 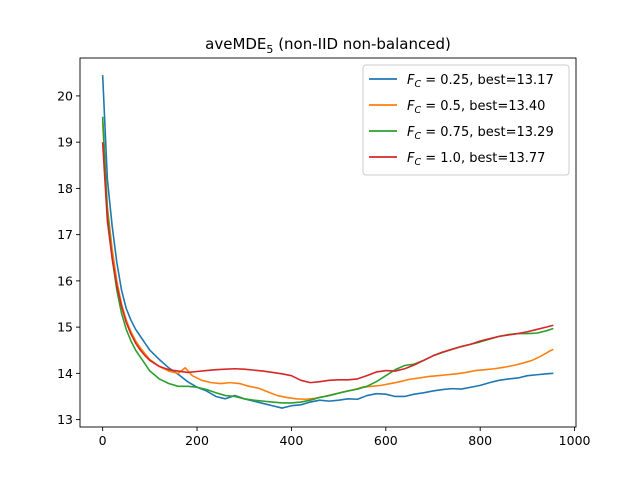 I want to click on y-tick-label: 20, so click(x=65, y=95).